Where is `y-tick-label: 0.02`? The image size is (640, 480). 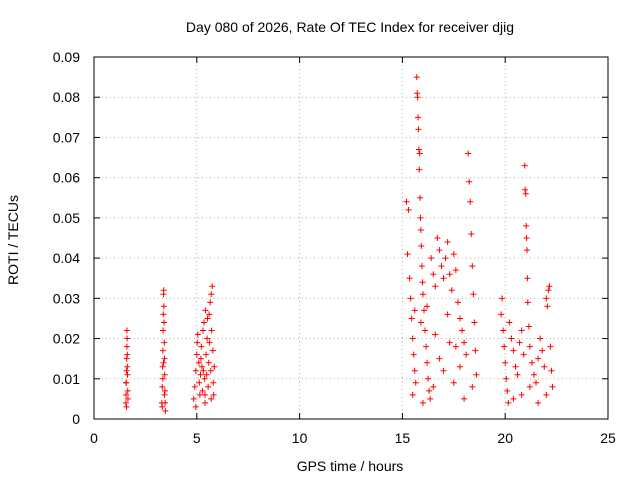
y-tick-label: 0.02 is located at coordinates (66, 339).